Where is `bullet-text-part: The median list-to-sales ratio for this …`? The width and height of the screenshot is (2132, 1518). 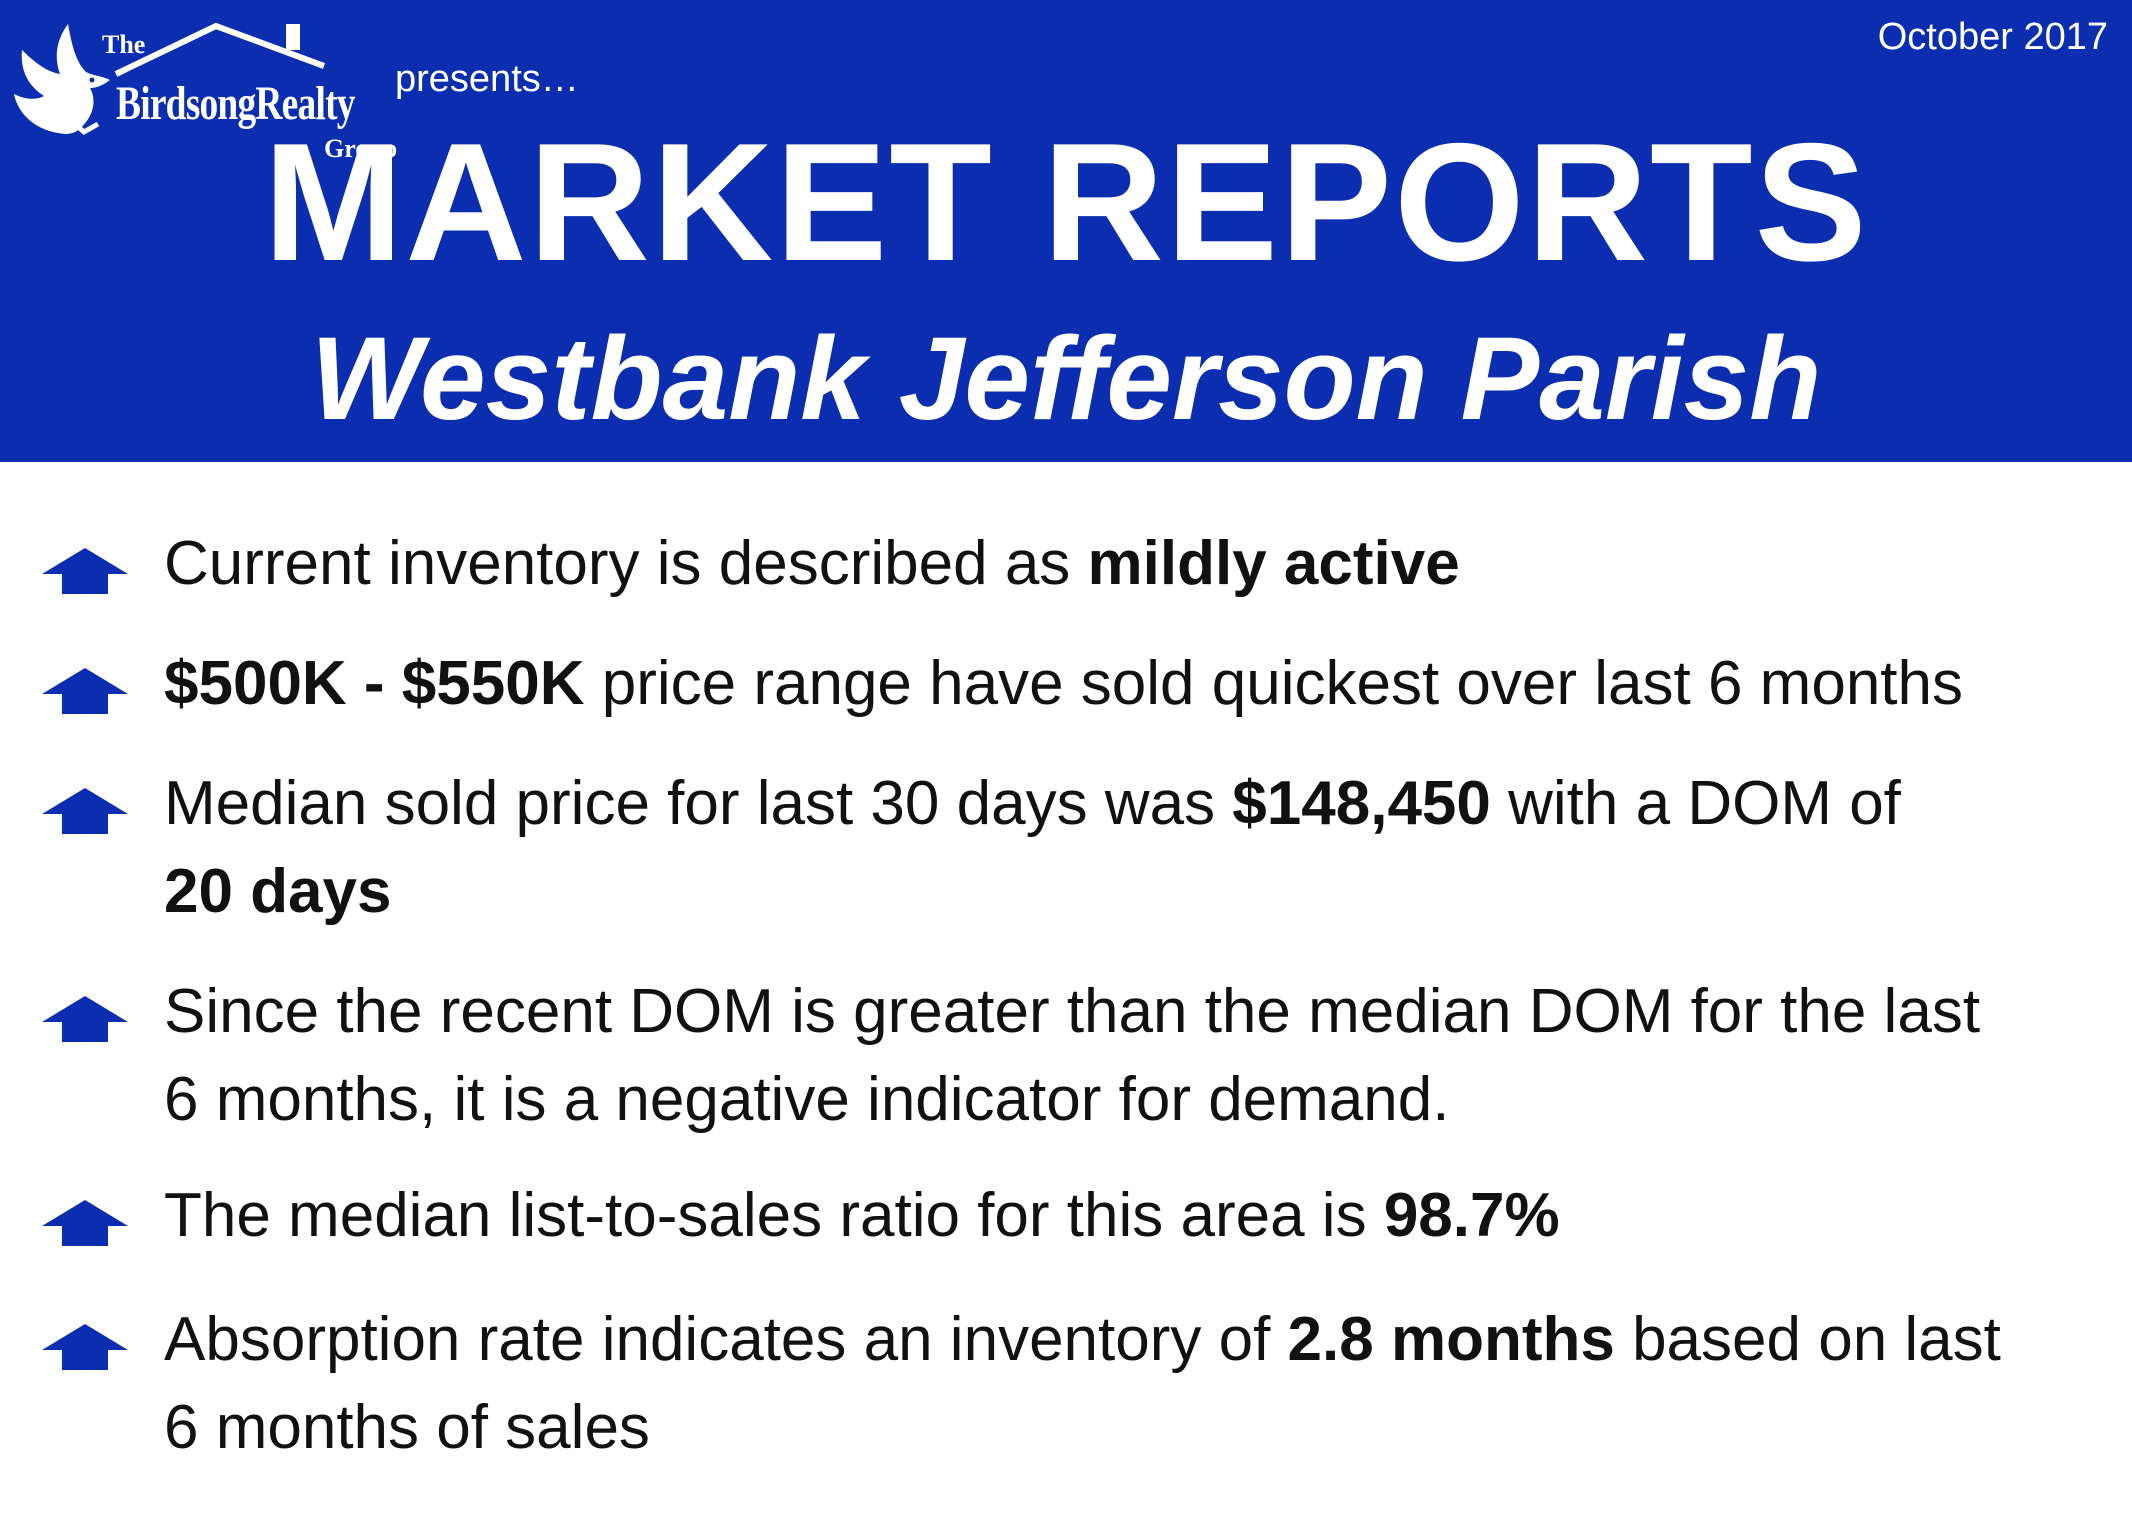 bullet-text-part: The median list-to-sales ratio for this … is located at coordinates (774, 1215).